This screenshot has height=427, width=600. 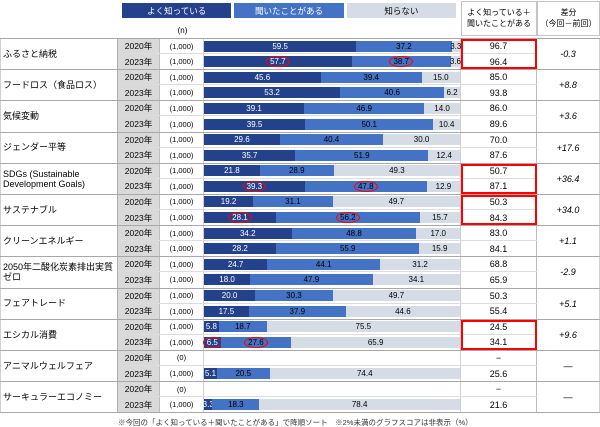 What do you see at coordinates (243, 374) in the screenshot?
I see `bar-segment: 20.5` at bounding box center [243, 374].